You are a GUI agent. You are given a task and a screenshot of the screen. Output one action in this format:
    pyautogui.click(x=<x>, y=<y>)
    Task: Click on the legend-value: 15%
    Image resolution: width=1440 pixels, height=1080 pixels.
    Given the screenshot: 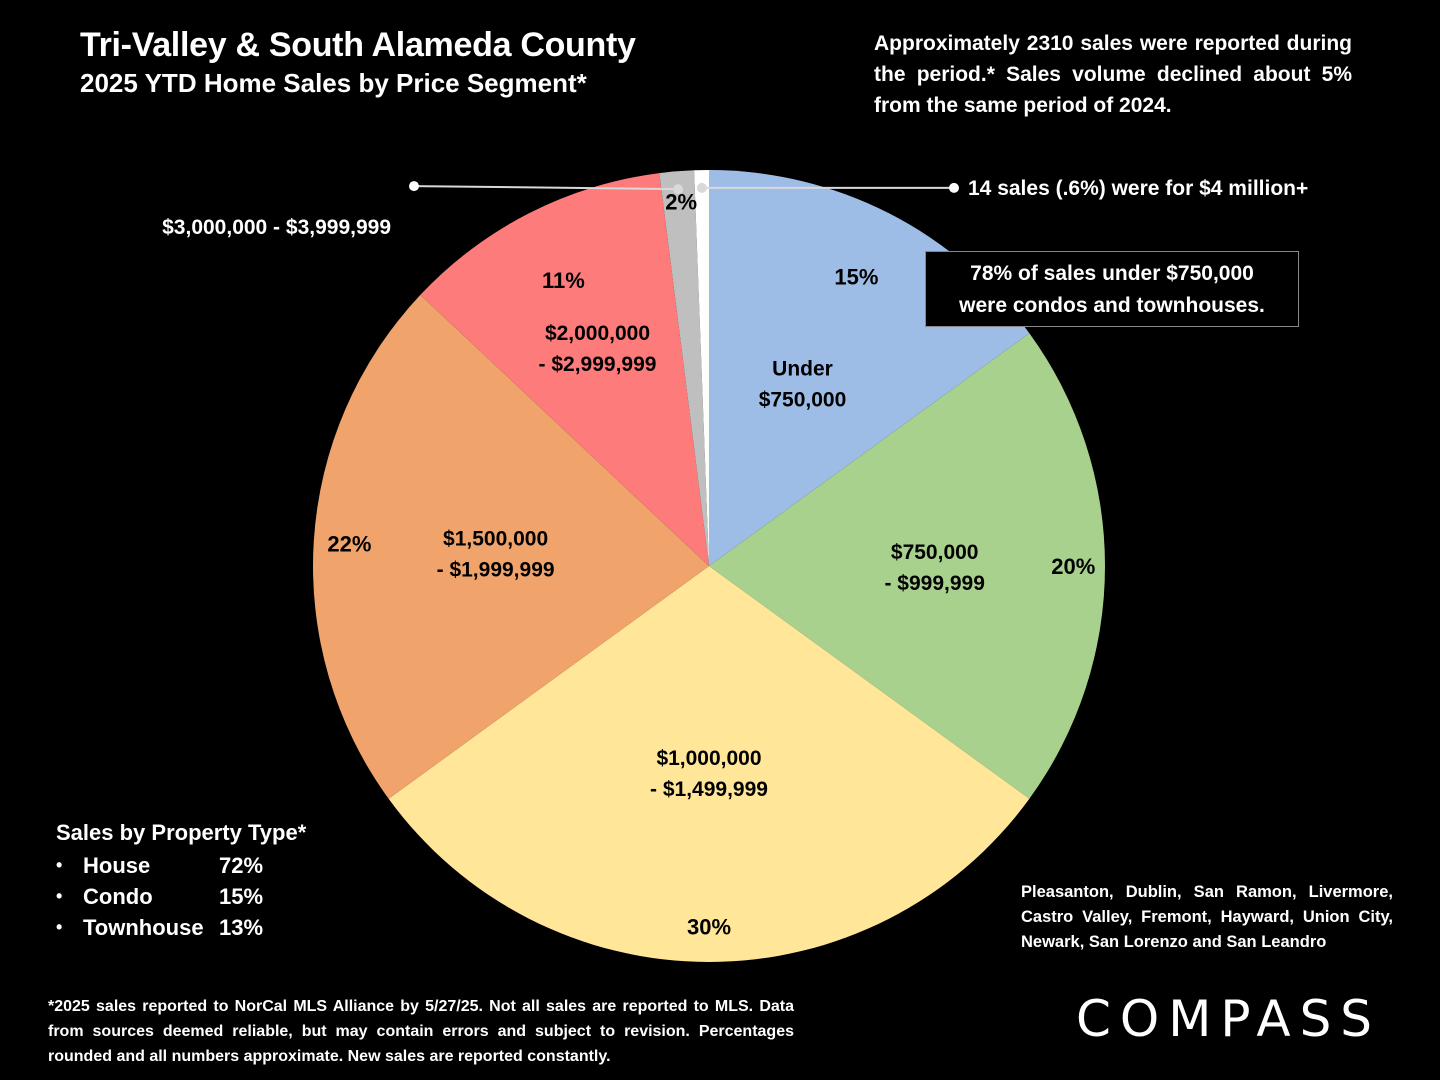 What is the action you would take?
    pyautogui.click(x=241, y=896)
    